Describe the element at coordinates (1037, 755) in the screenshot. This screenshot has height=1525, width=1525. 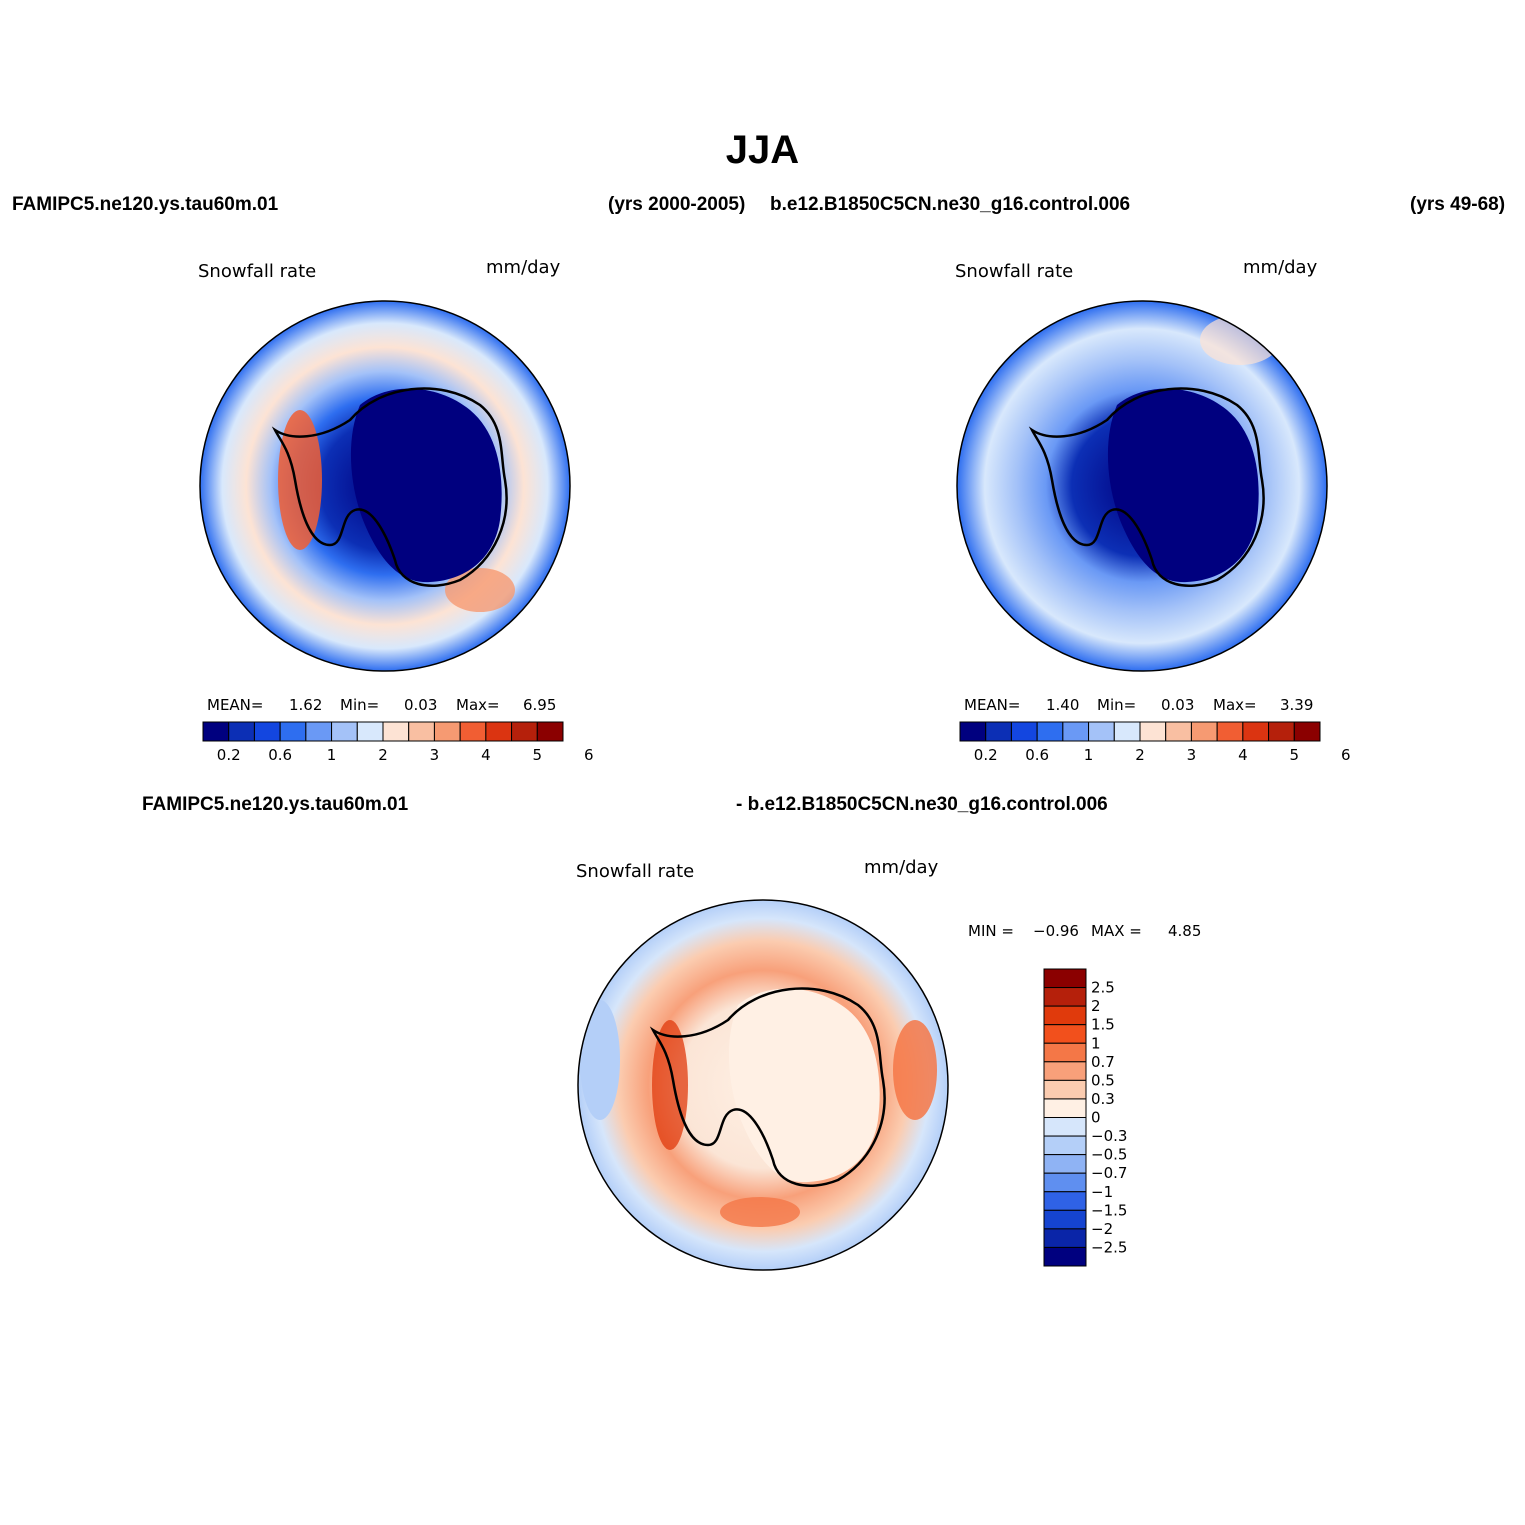
I see `colorbar-2-tick-label: 0.6` at that location.